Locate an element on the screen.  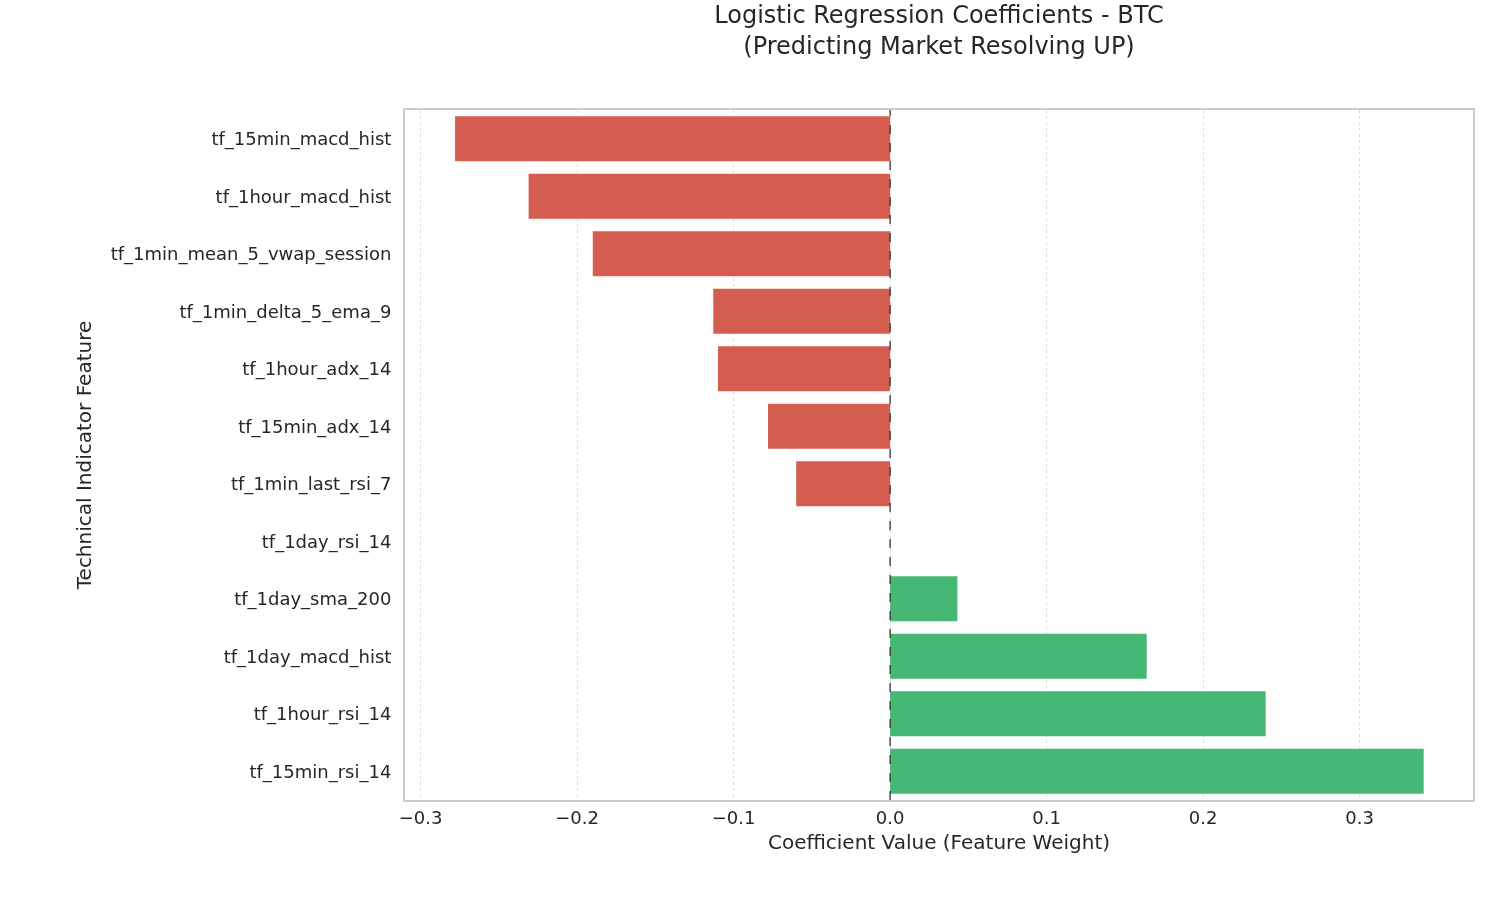
y-tick-label: tf_15min_macd_hist is located at coordinates (301, 139).